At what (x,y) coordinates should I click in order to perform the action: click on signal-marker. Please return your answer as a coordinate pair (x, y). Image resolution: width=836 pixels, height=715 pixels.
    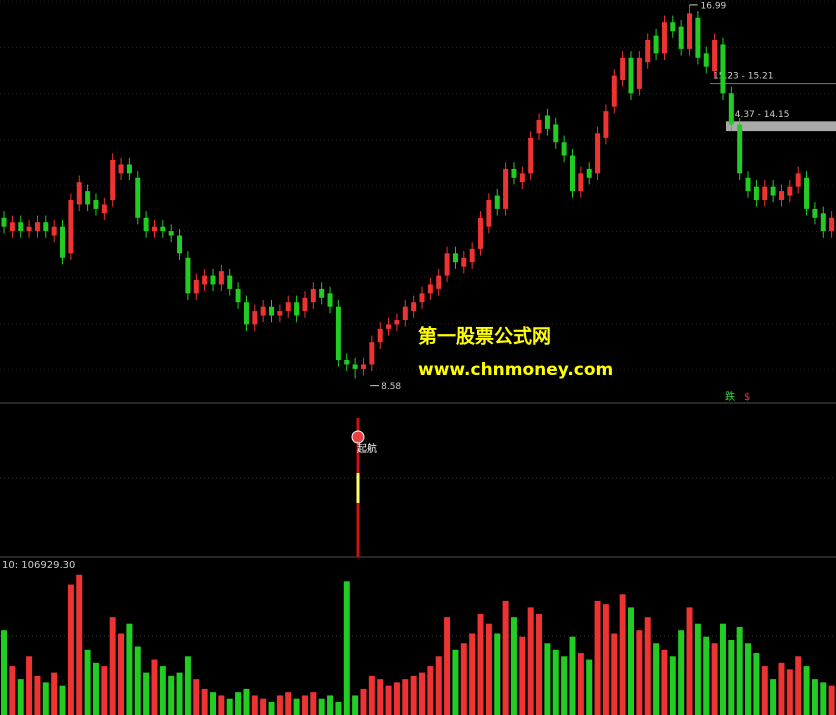
    Looking at the image, I should click on (358, 437).